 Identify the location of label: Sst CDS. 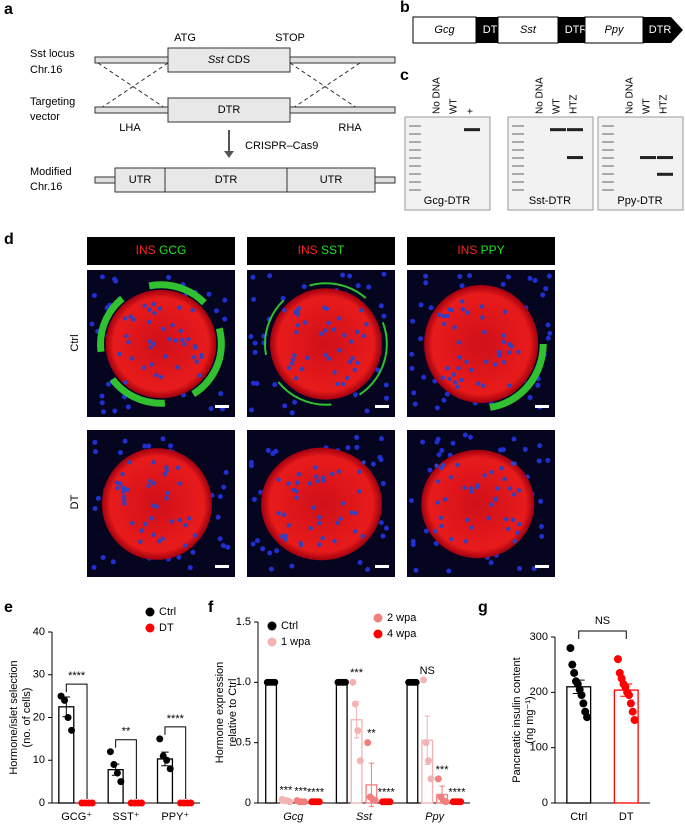
(229, 60).